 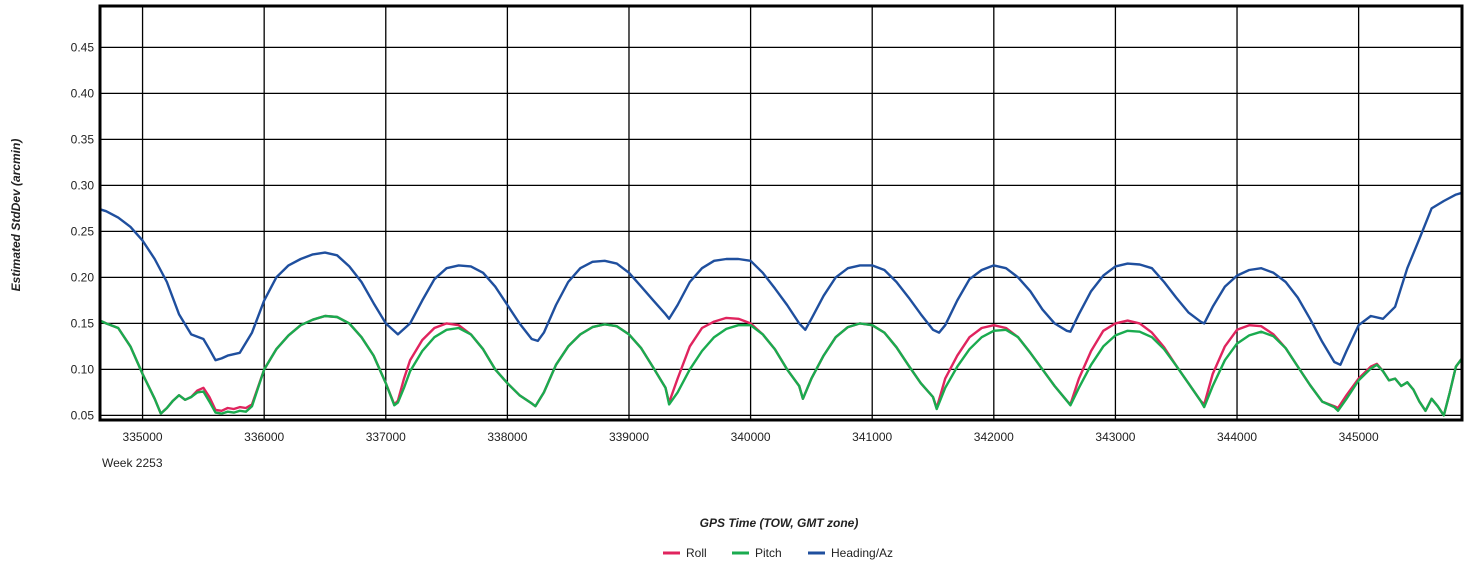 What do you see at coordinates (83, 415) in the screenshot?
I see `y-tick-label: 0.05` at bounding box center [83, 415].